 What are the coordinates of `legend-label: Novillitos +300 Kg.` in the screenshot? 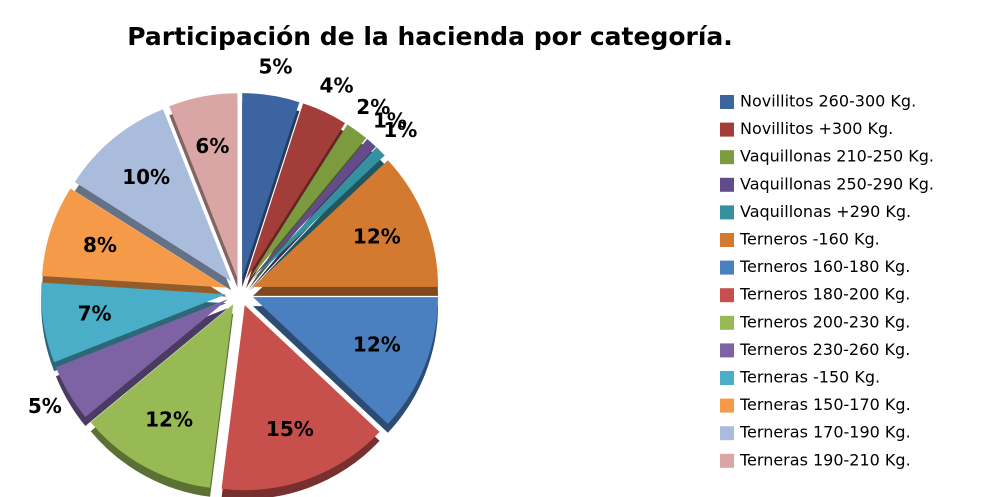 It's located at (816, 128).